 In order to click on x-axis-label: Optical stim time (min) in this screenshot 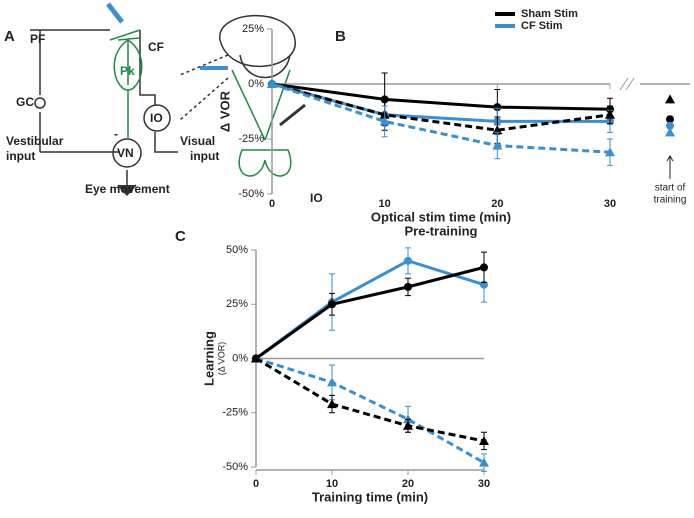, I will do `click(441, 216)`.